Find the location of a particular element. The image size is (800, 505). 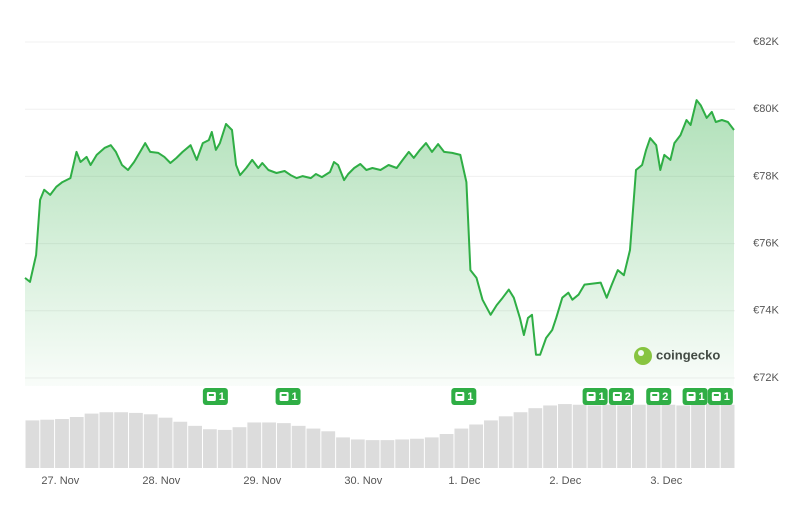

x-tick-label: 2. Dec is located at coordinates (565, 481).